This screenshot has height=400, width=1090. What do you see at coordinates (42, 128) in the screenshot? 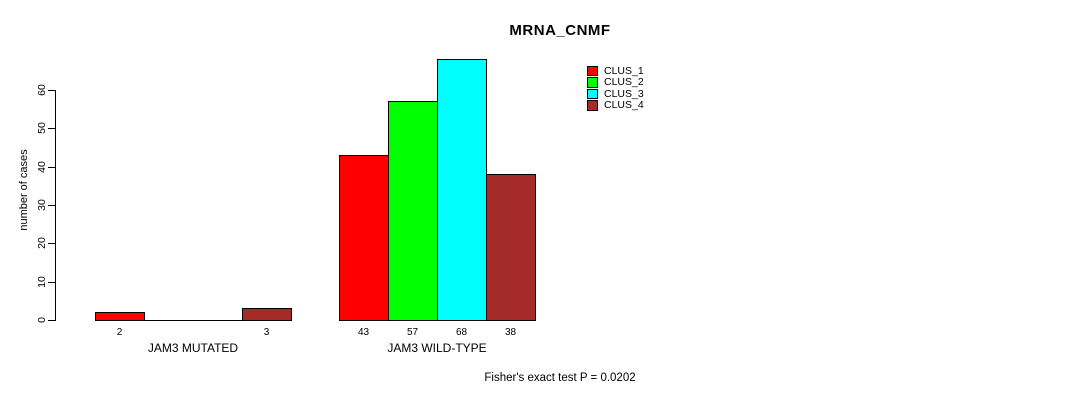
I see `y-axis-tick-label: 50` at bounding box center [42, 128].